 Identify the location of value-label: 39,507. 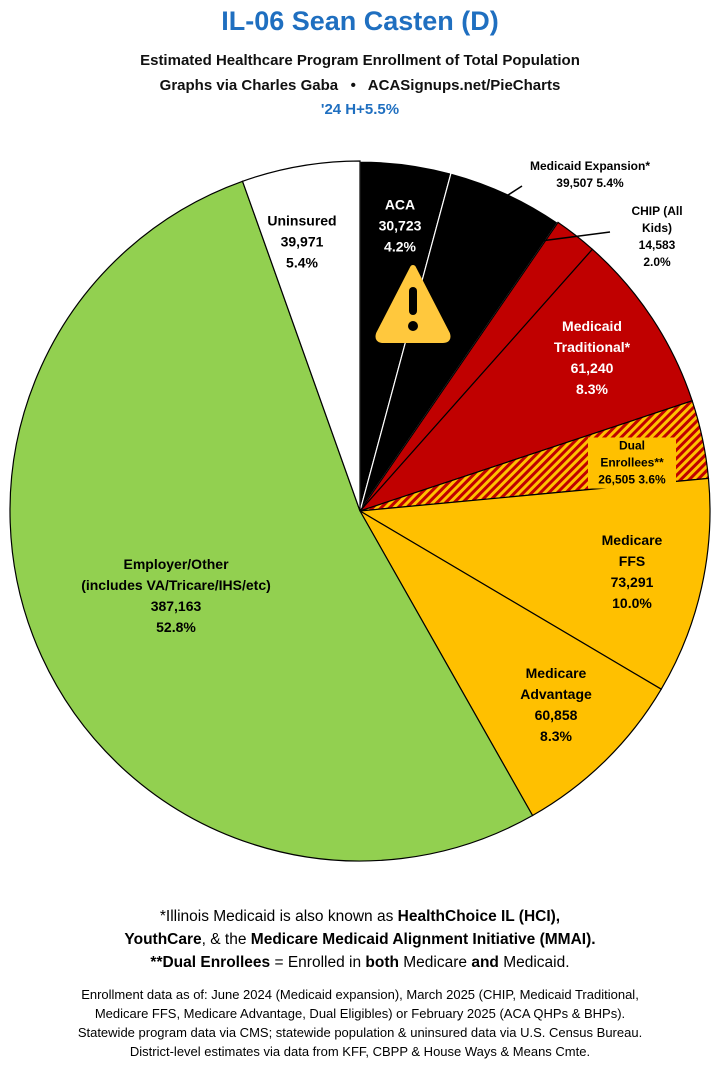
(574, 183).